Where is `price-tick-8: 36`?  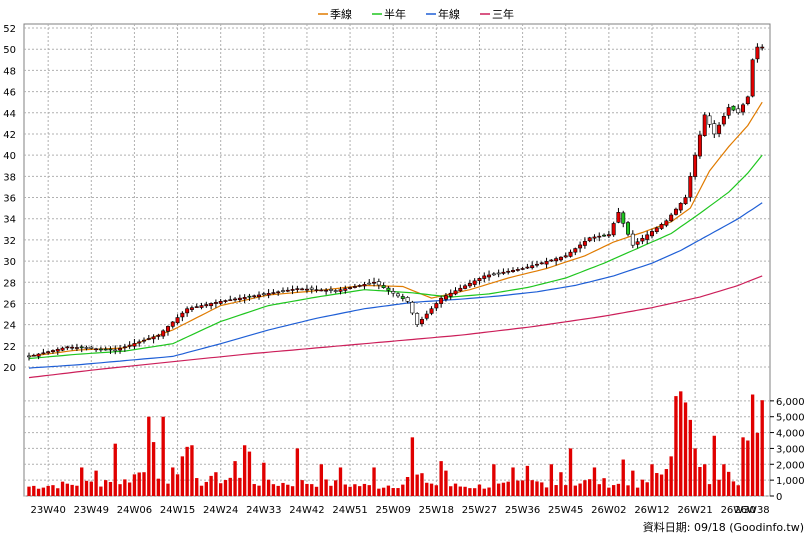 price-tick-8: 36 is located at coordinates (9, 199).